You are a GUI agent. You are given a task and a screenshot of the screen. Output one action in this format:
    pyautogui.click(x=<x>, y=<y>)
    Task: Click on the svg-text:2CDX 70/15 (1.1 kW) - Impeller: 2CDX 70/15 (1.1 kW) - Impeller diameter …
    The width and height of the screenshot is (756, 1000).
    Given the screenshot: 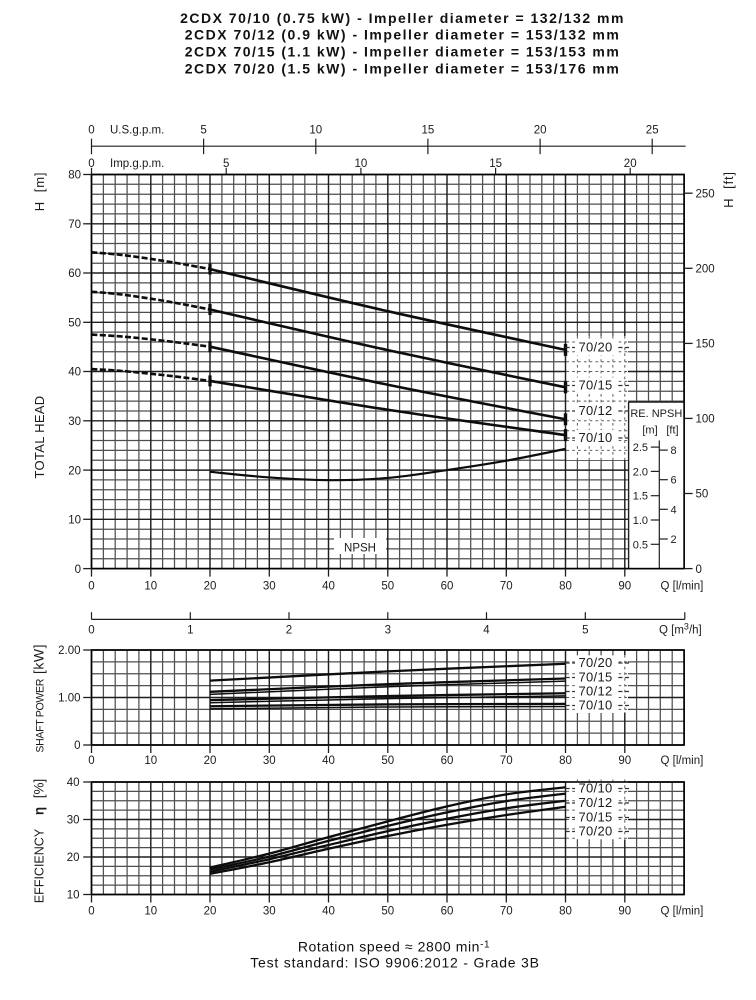 What is the action you would take?
    pyautogui.click(x=403, y=52)
    